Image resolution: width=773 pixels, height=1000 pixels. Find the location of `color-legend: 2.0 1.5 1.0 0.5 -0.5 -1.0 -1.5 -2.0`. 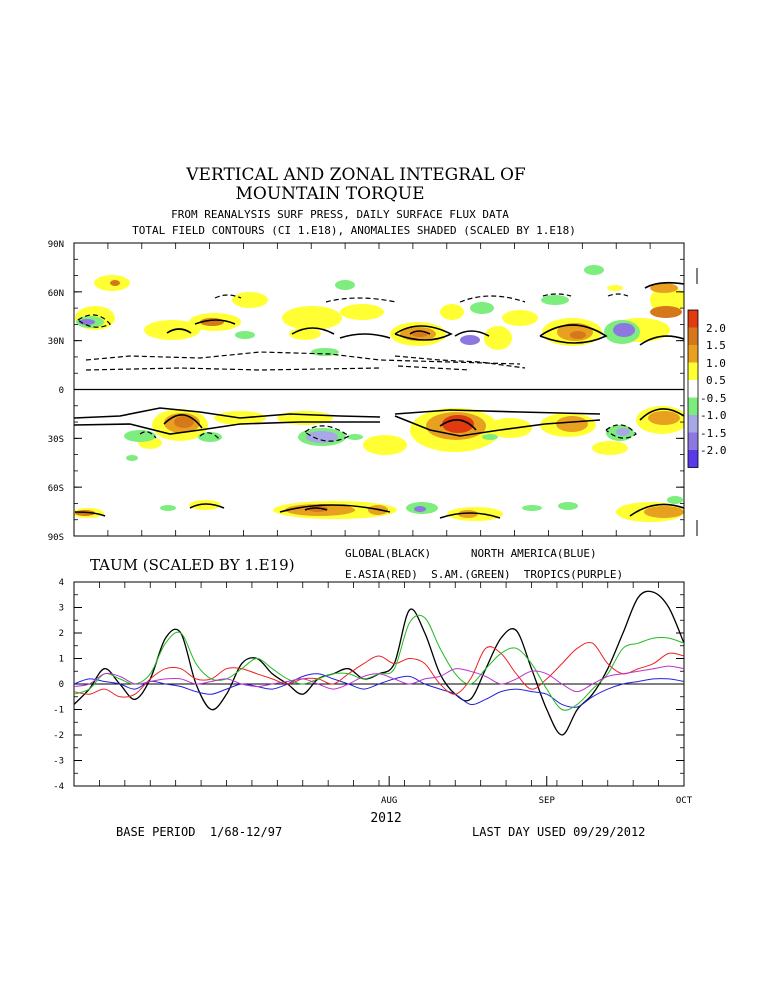

color-legend: 2.0 1.5 1.0 0.5 -0.5 -1.0 -1.5 -2.0 is located at coordinates (707, 388).